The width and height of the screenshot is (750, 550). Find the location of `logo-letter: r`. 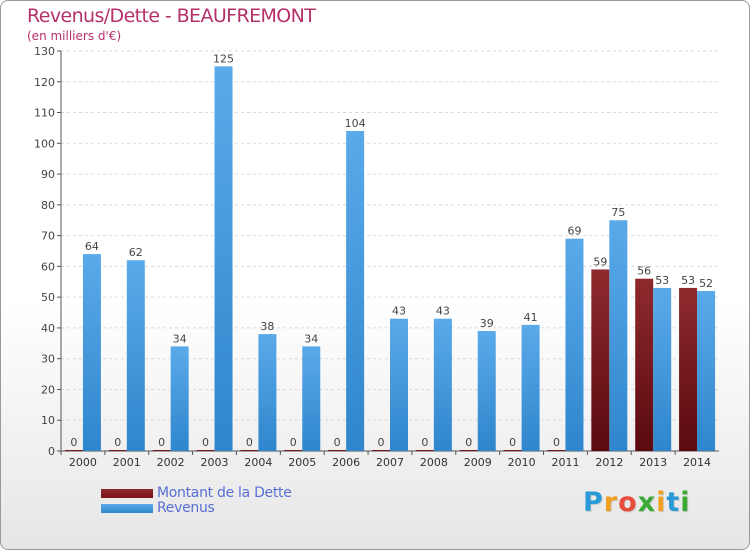

logo-letter: r is located at coordinates (611, 502).